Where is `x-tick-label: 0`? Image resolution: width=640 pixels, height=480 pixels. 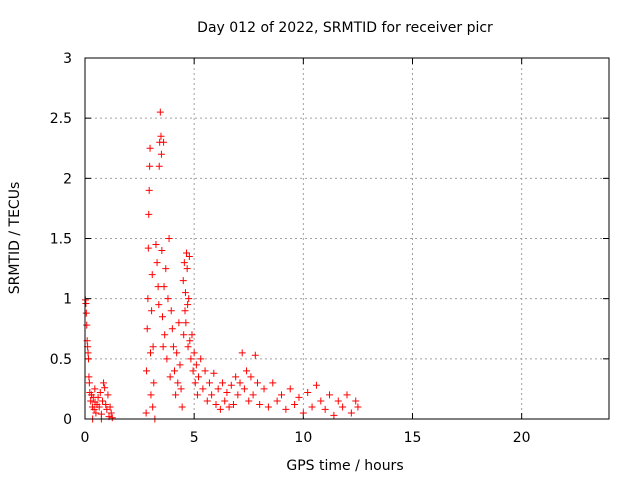
x-tick-label: 0 is located at coordinates (85, 438).